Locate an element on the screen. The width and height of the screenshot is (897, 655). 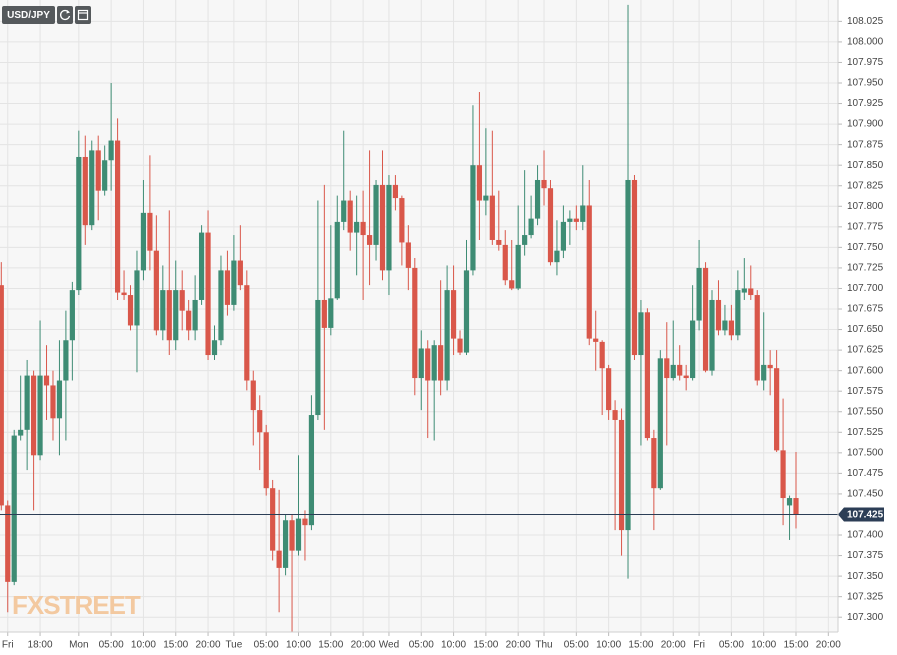
y-tick-label: 107.500 is located at coordinates (865, 452).